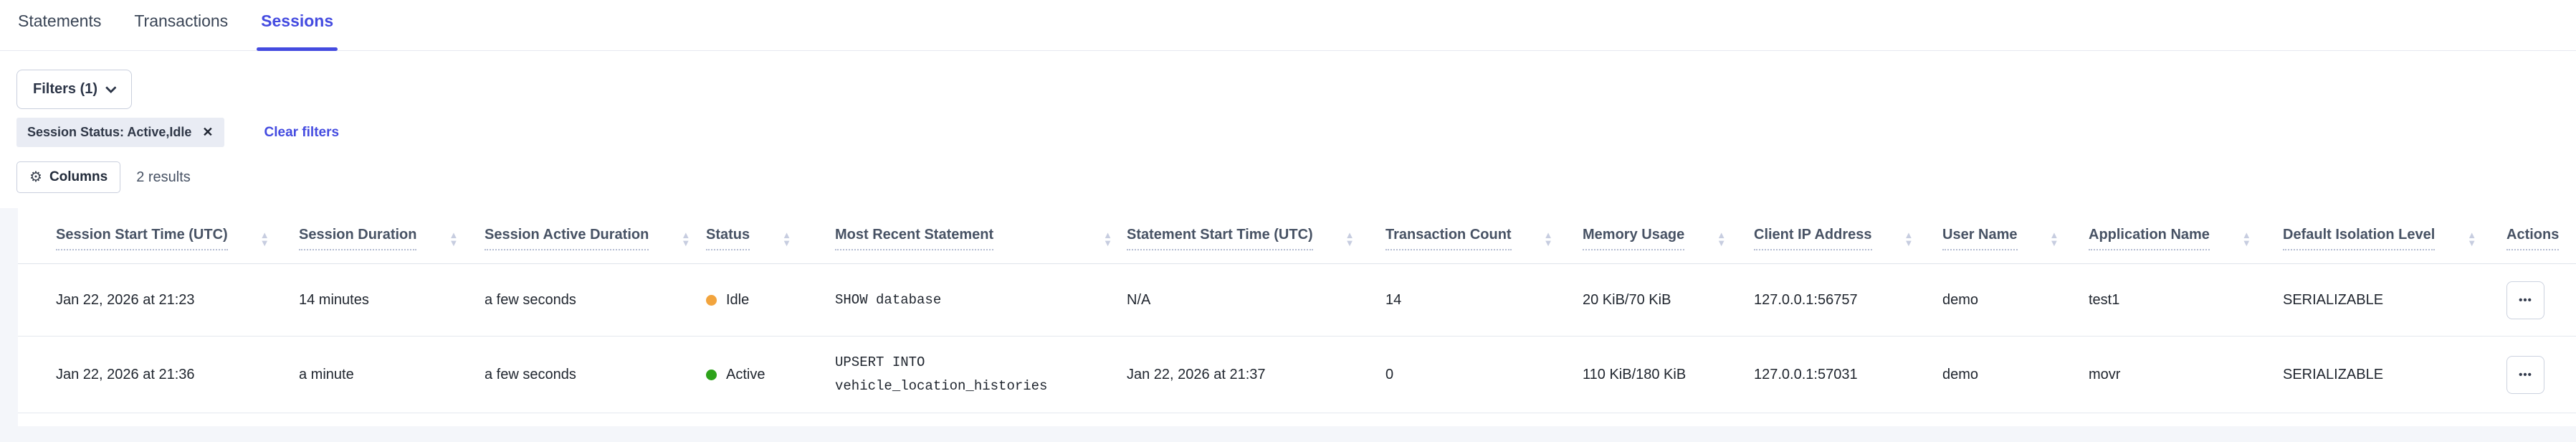 The image size is (2576, 442). What do you see at coordinates (1288, 26) in the screenshot?
I see `tab-bar: Statements Transactions Sessions` at bounding box center [1288, 26].